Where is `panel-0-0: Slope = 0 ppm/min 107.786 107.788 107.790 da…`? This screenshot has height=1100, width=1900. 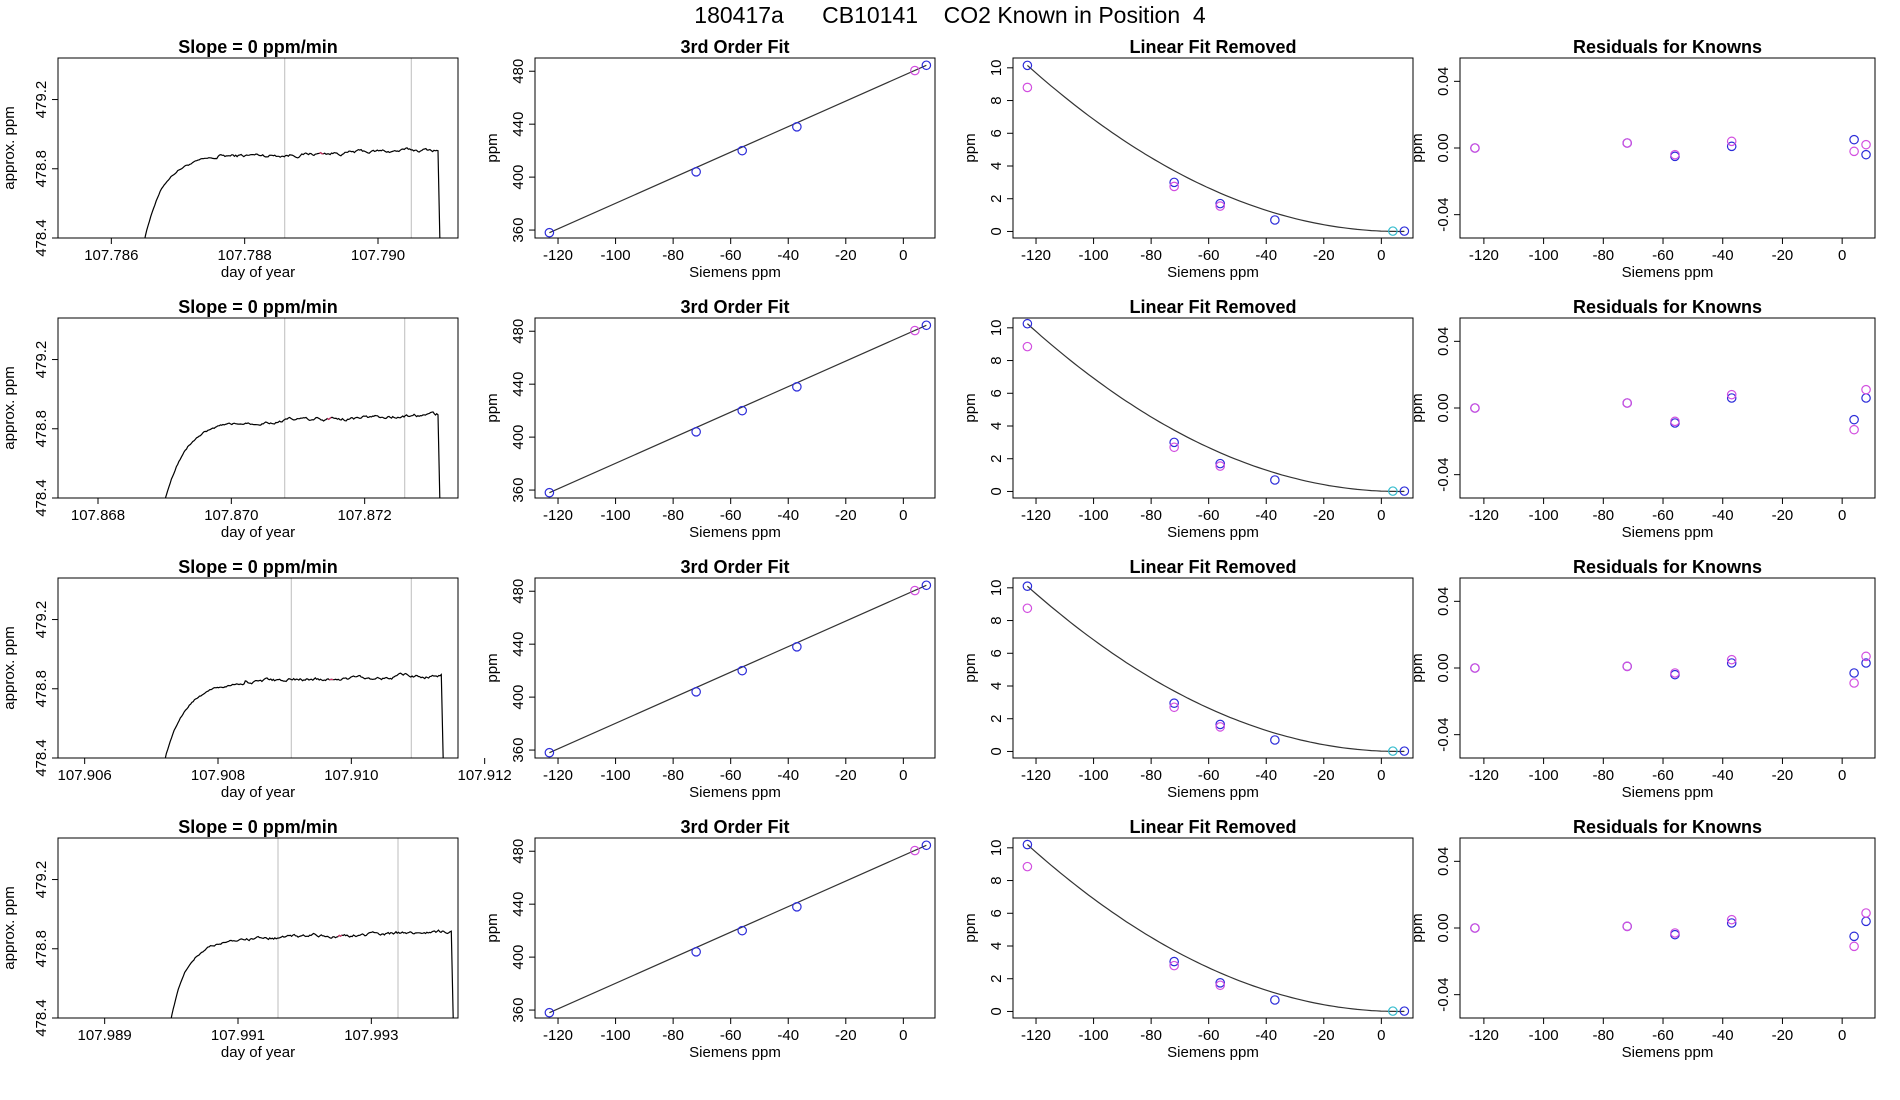
panel-0-0: Slope = 0 ppm/min 107.786 107.788 107.790 da… is located at coordinates (230, 159).